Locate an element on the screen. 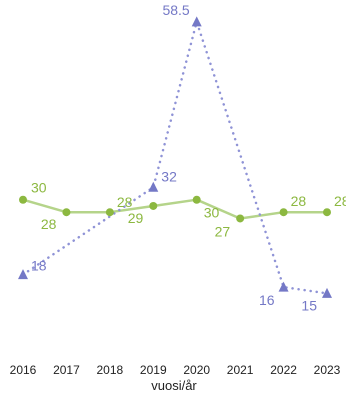 The image size is (346, 396). series-2-point-2016 is located at coordinates (23, 274).